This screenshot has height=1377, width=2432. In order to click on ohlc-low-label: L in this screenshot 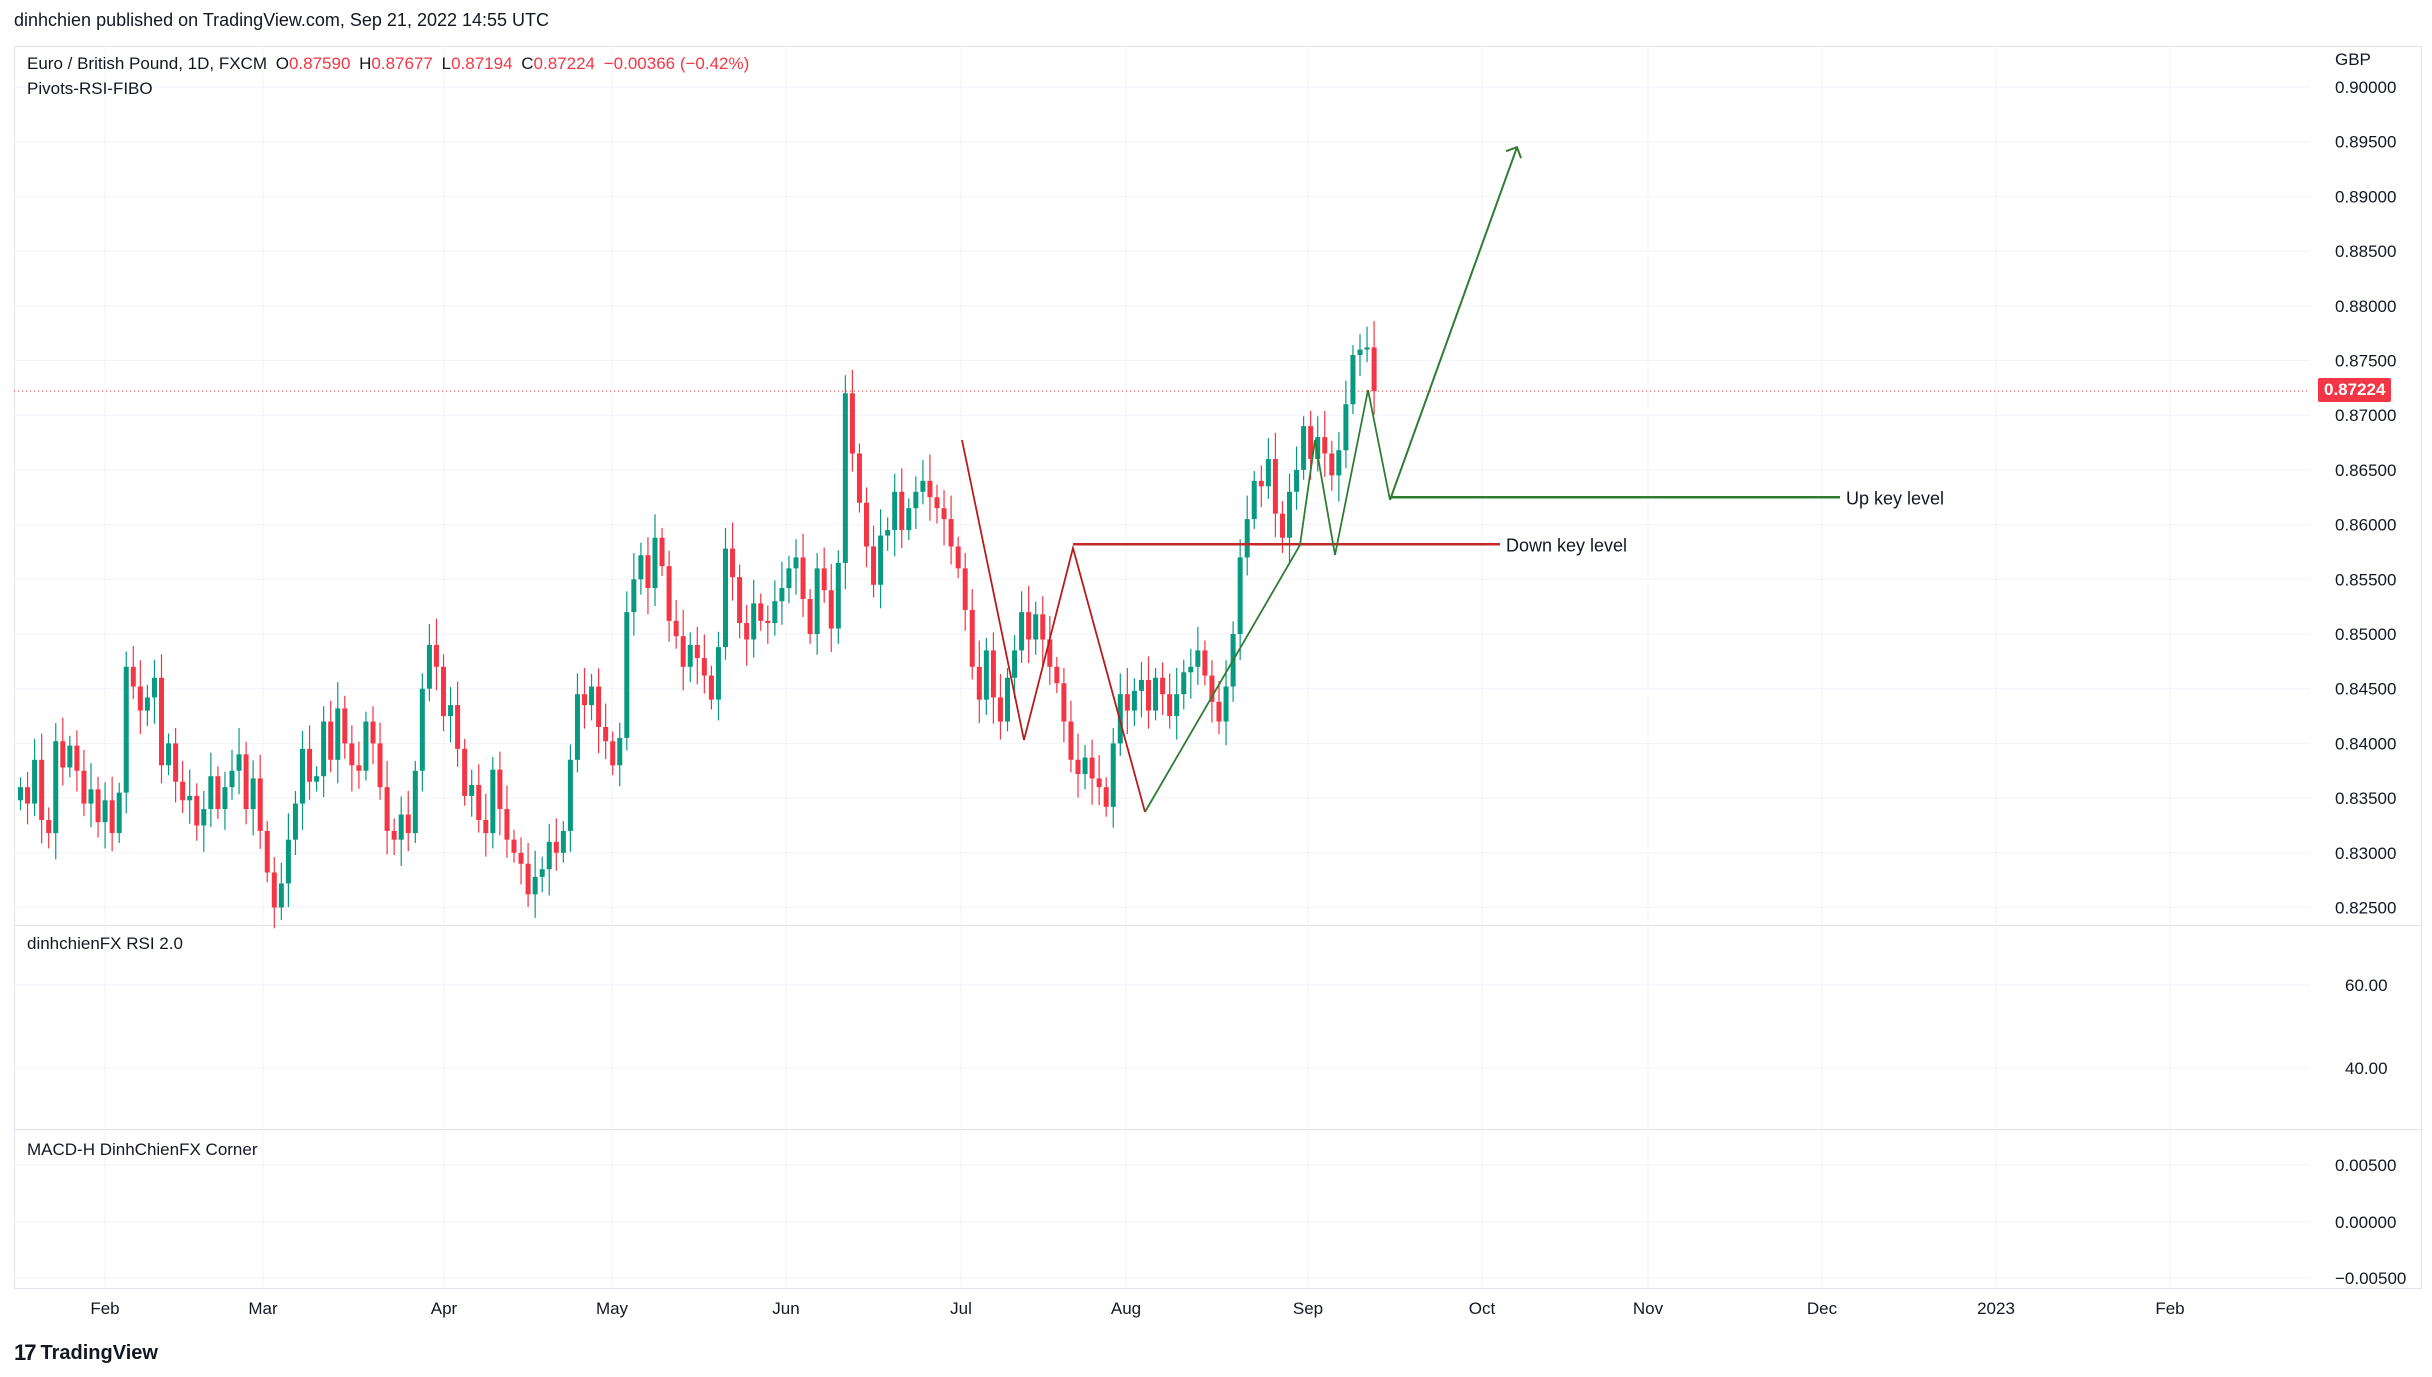, I will do `click(446, 63)`.